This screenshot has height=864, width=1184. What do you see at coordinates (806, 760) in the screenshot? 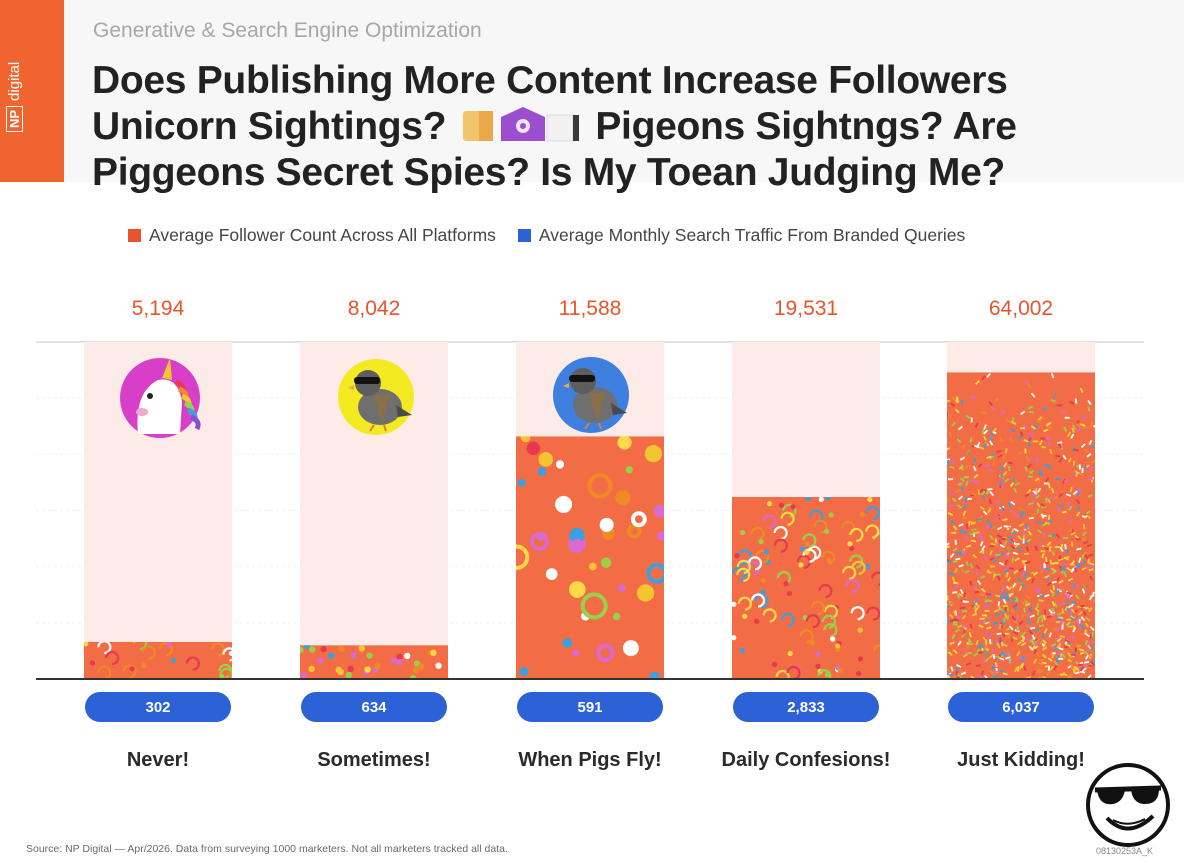
I see `category-label: Daily Confesions!` at bounding box center [806, 760].